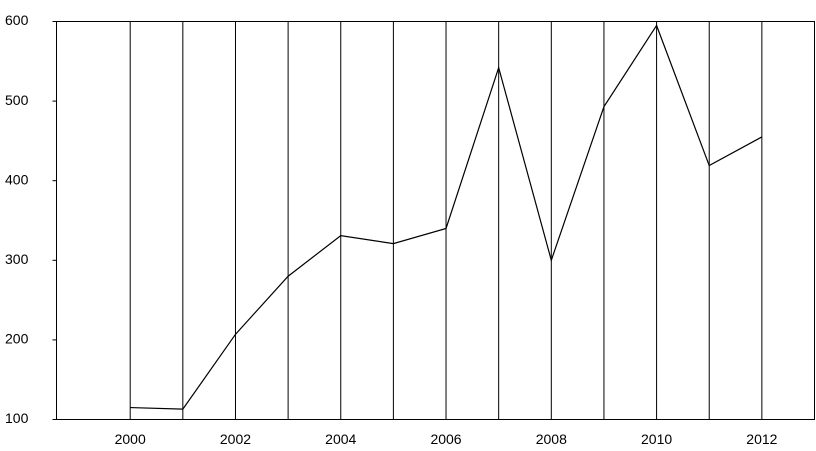  What do you see at coordinates (17, 259) in the screenshot?
I see `y-tick-label: 300` at bounding box center [17, 259].